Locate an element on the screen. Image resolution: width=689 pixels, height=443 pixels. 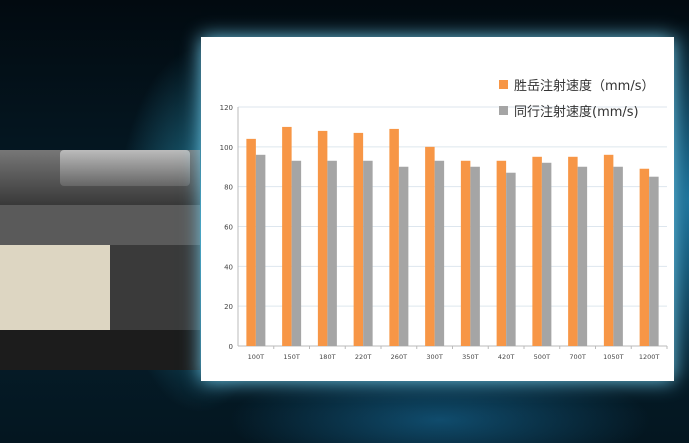
bar-peer-100T is located at coordinates (260, 250).